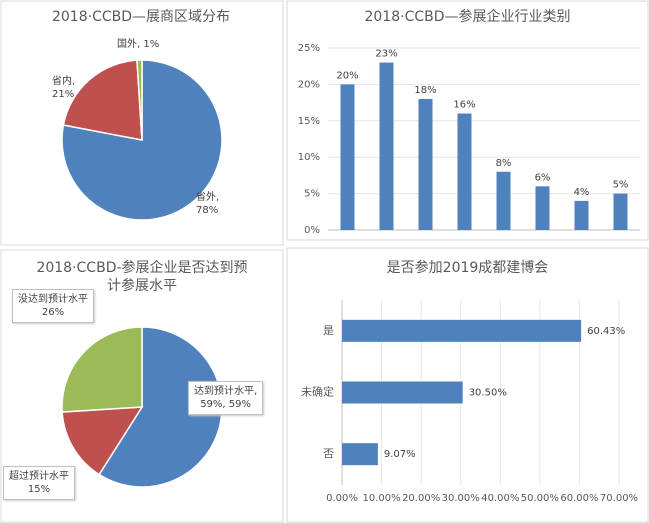 This screenshot has width=649, height=523. What do you see at coordinates (467, 17) in the screenshot?
I see `chart-title: 2018·CCBD—参展企业行业类别` at bounding box center [467, 17].